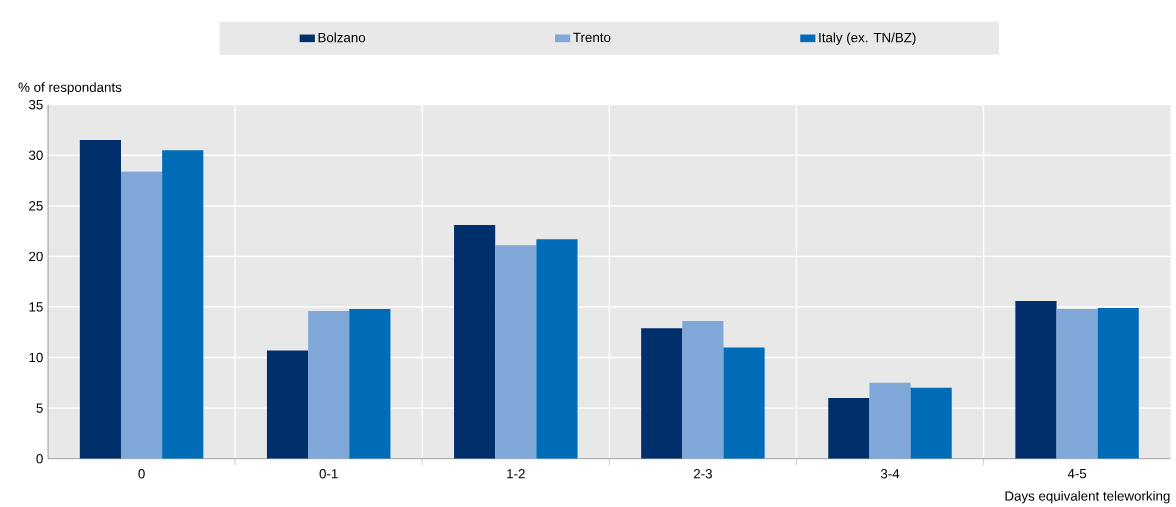 Image resolution: width=1176 pixels, height=507 pixels. Describe the element at coordinates (36, 256) in the screenshot. I see `y-tick-label: 20` at that location.